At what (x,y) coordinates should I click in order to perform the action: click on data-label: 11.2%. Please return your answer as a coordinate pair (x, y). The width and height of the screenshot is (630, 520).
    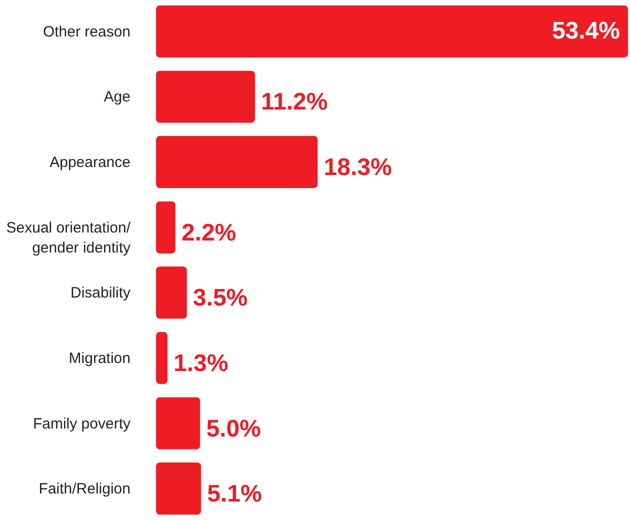
    Looking at the image, I should click on (294, 102).